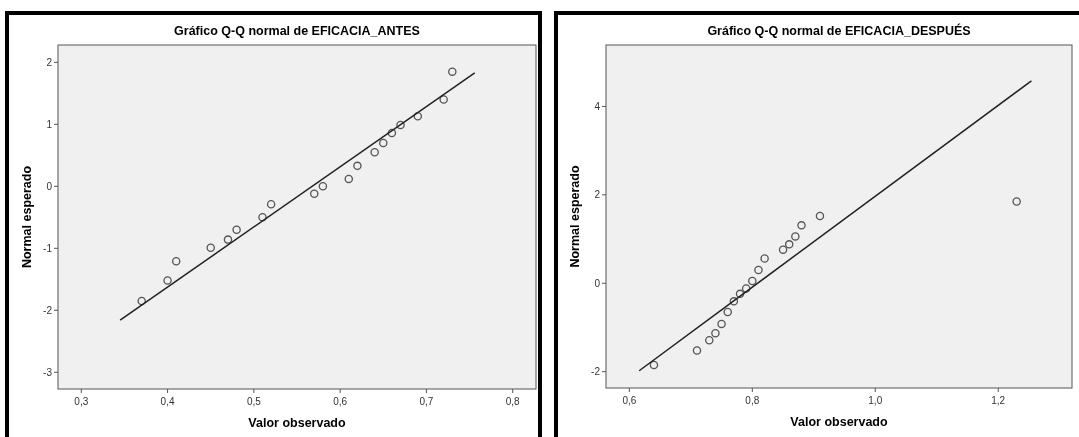 The image size is (1079, 437). Describe the element at coordinates (254, 401) in the screenshot. I see `x-tick-label: 0,5` at that location.